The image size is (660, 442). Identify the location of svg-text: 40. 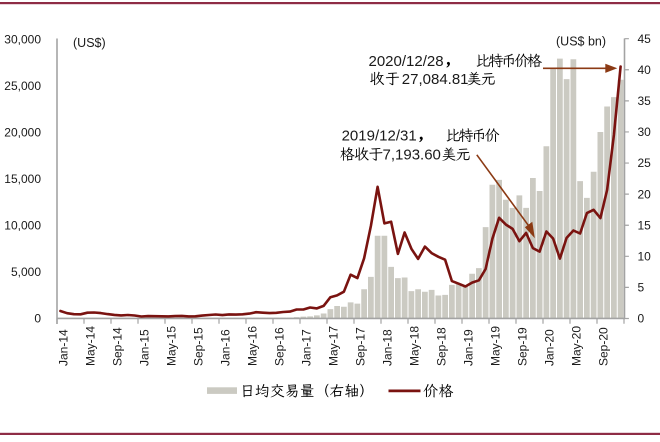
(645, 70).